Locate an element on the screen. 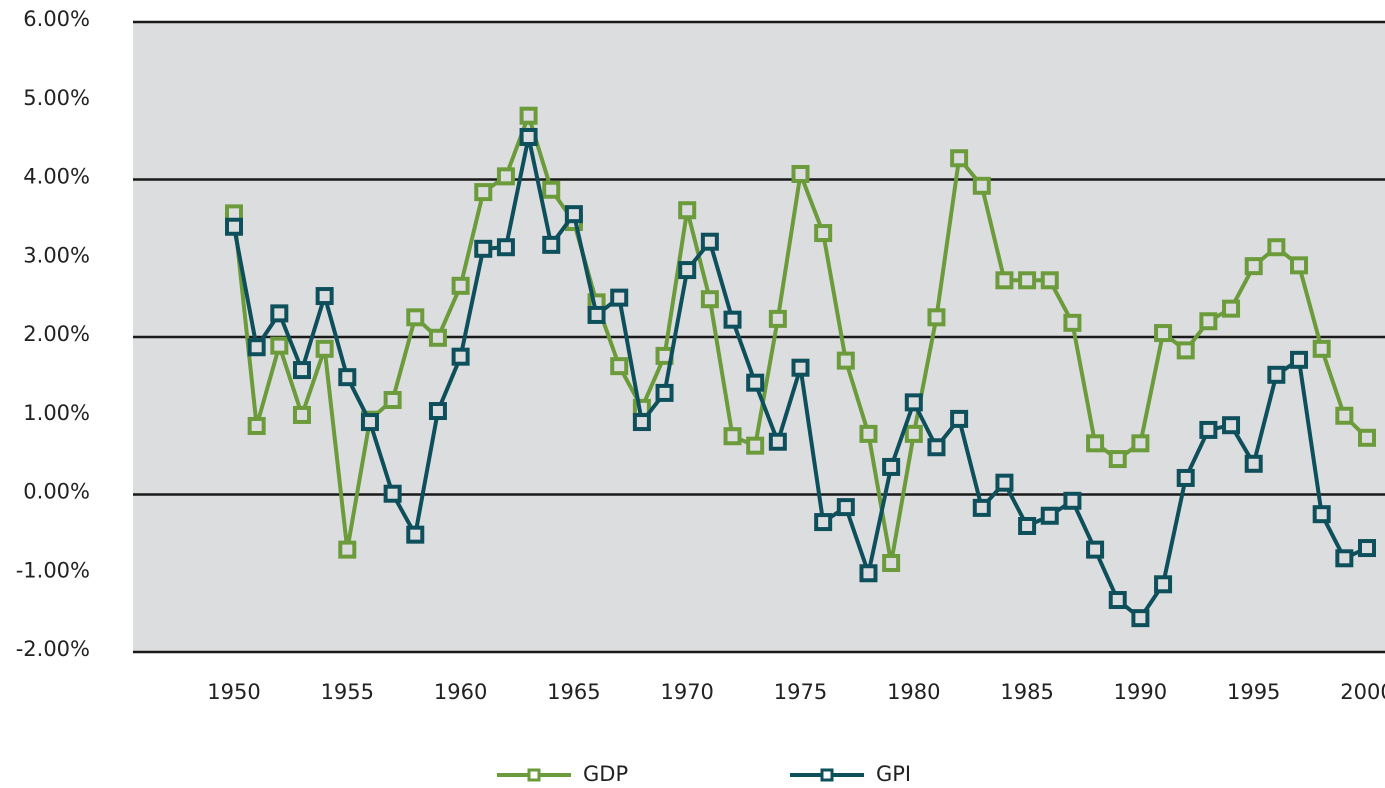  y-tick-label: 1.00% is located at coordinates (56, 413).